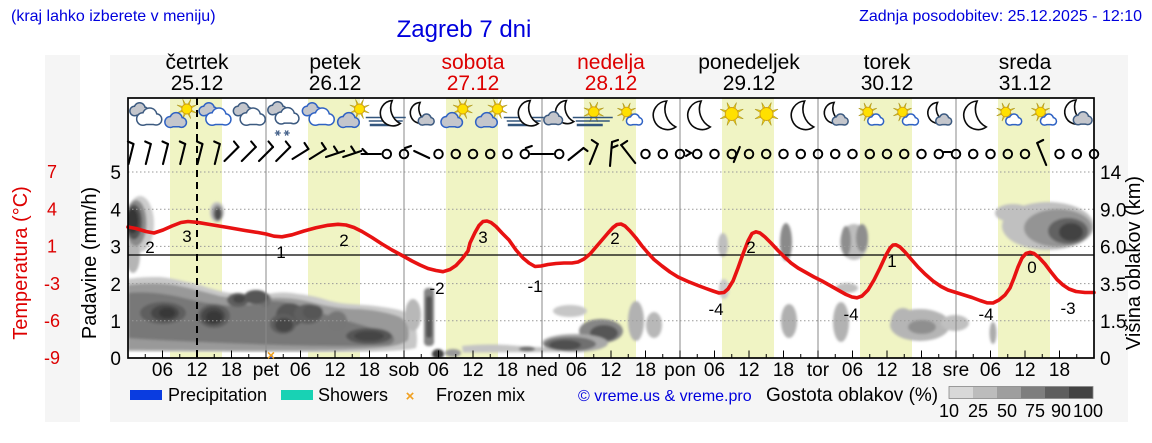 This screenshot has height=443, width=1152. I want to click on svg-text: 50, so click(1007, 411).